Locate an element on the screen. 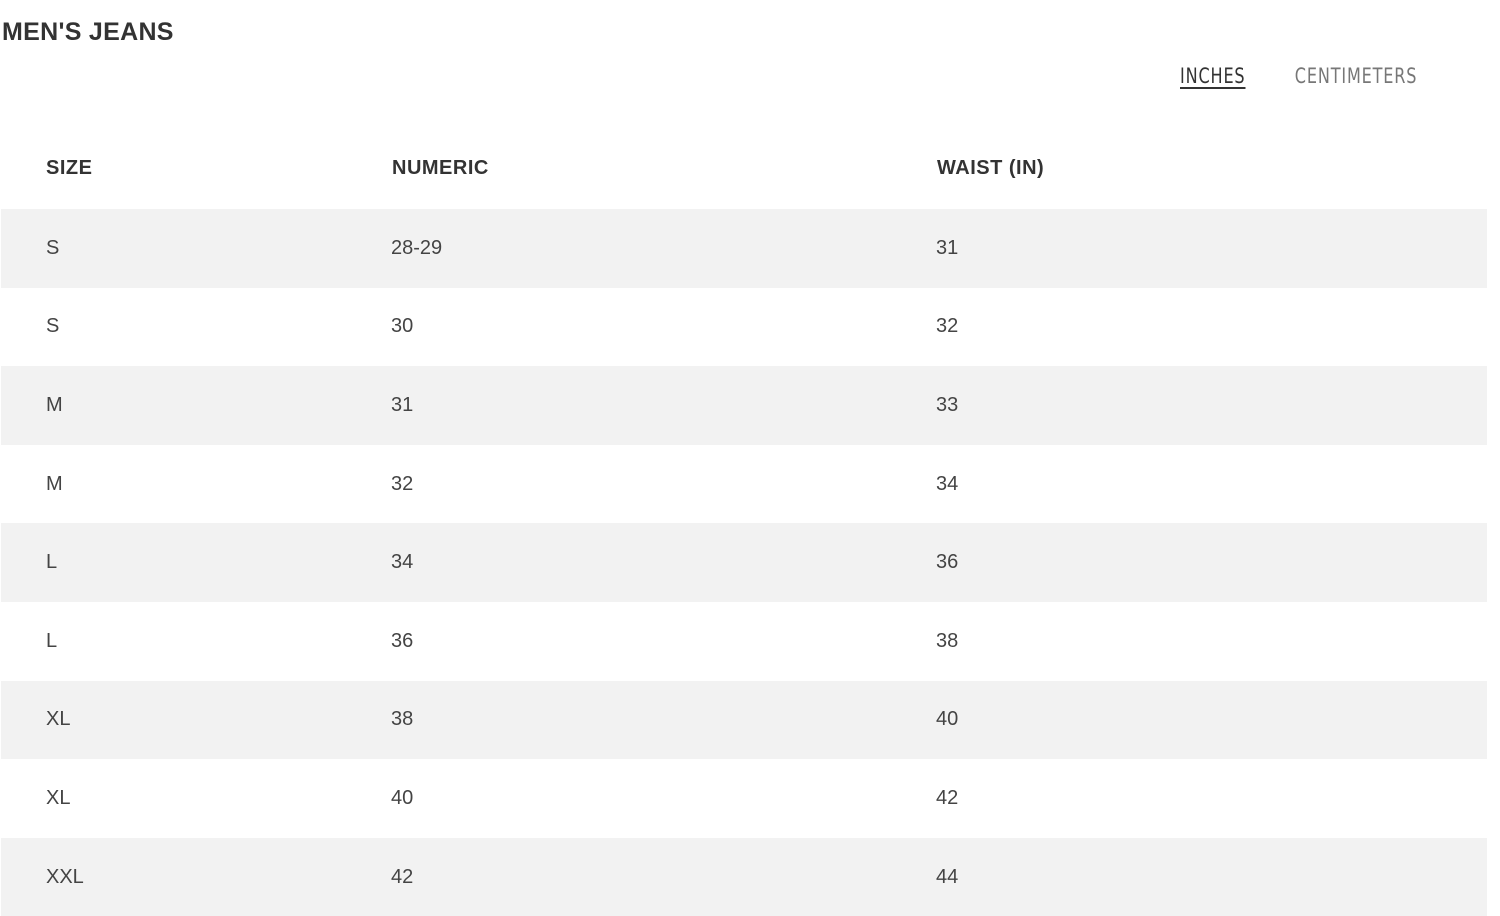 This screenshot has width=1500, height=916. numeric-cell: 31 is located at coordinates (663, 405).